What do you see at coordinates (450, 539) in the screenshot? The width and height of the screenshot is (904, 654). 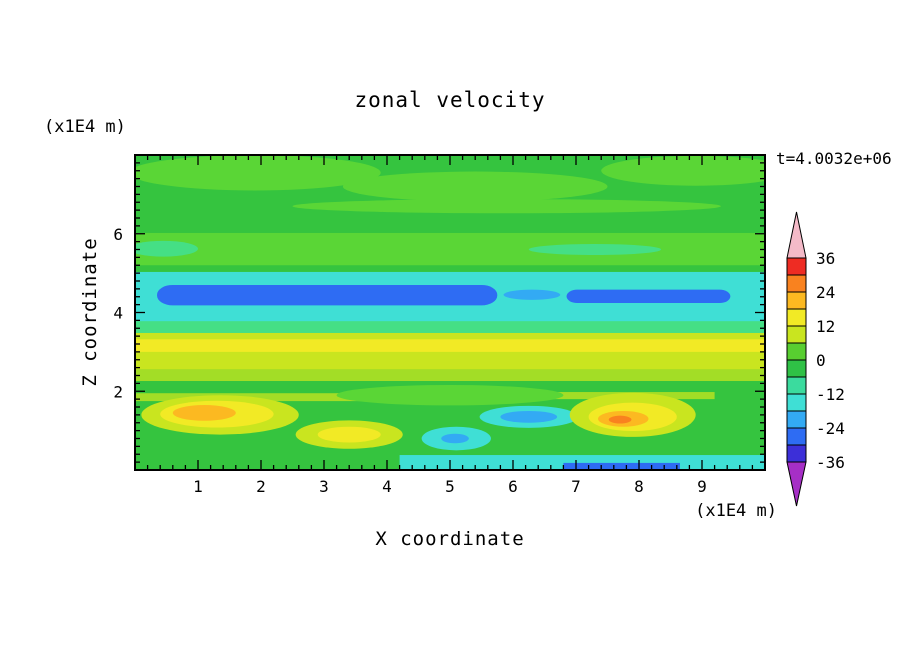 I see `x-axis-title: X coordinate` at bounding box center [450, 539].